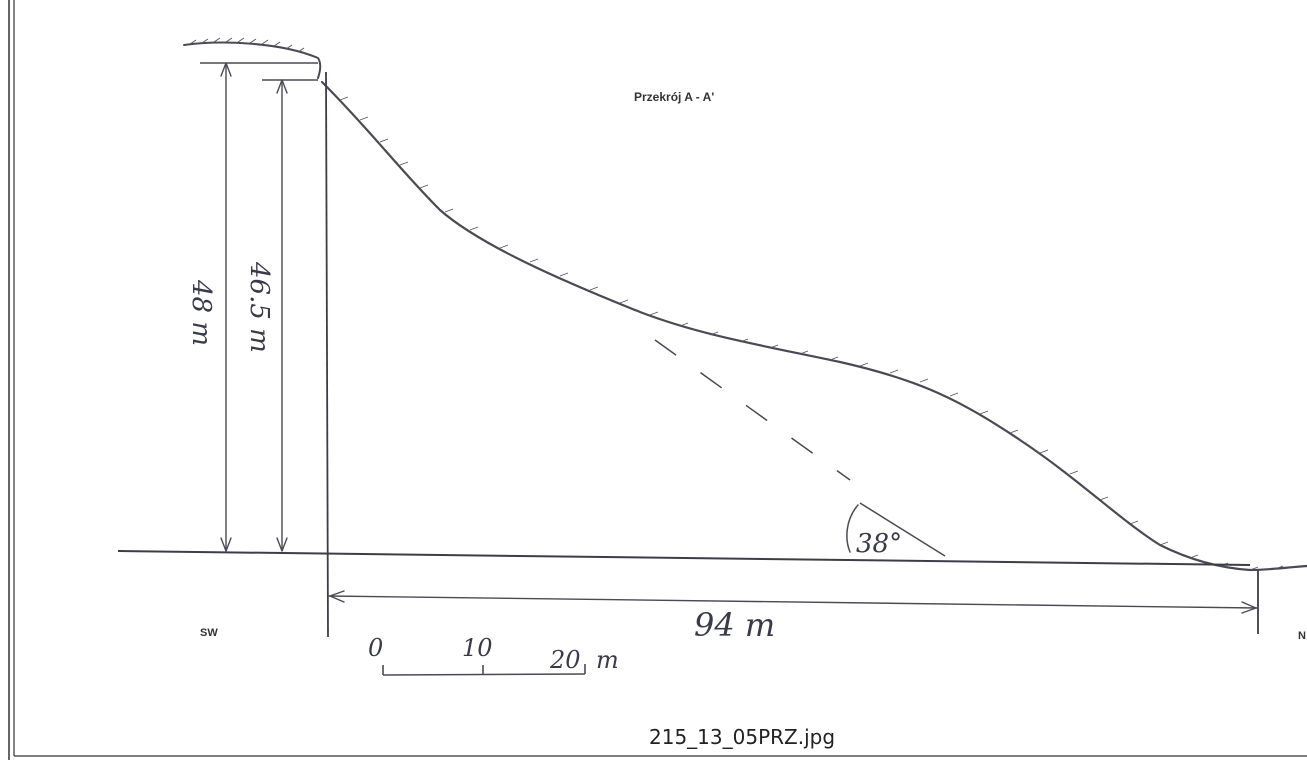 The width and height of the screenshot is (1307, 765). I want to click on height-48-label: 48 m, so click(201, 312).